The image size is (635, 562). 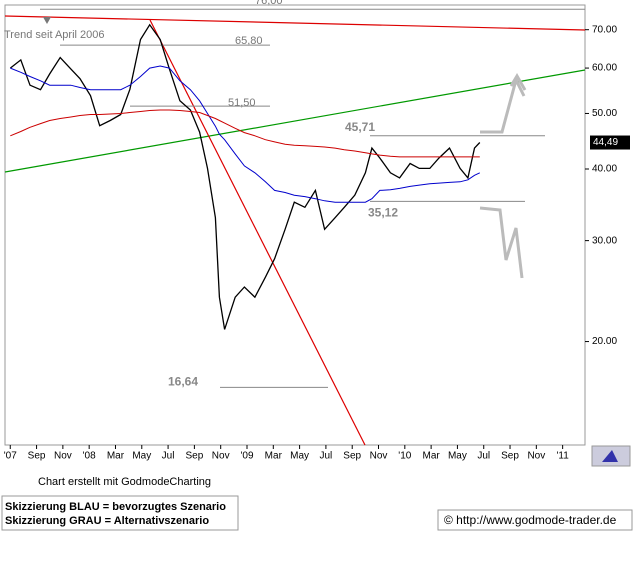 What do you see at coordinates (183, 382) in the screenshot?
I see `level-label: 16,64` at bounding box center [183, 382].